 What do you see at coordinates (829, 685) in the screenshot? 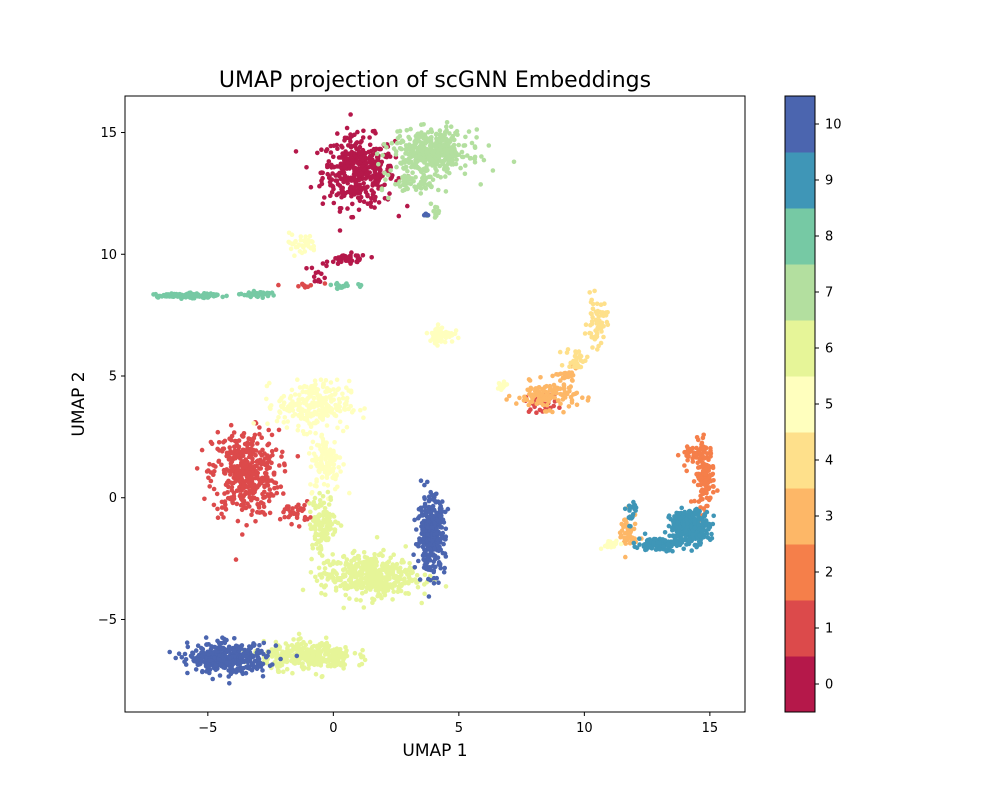
I see `colorbar-tick-label: 0` at bounding box center [829, 685].